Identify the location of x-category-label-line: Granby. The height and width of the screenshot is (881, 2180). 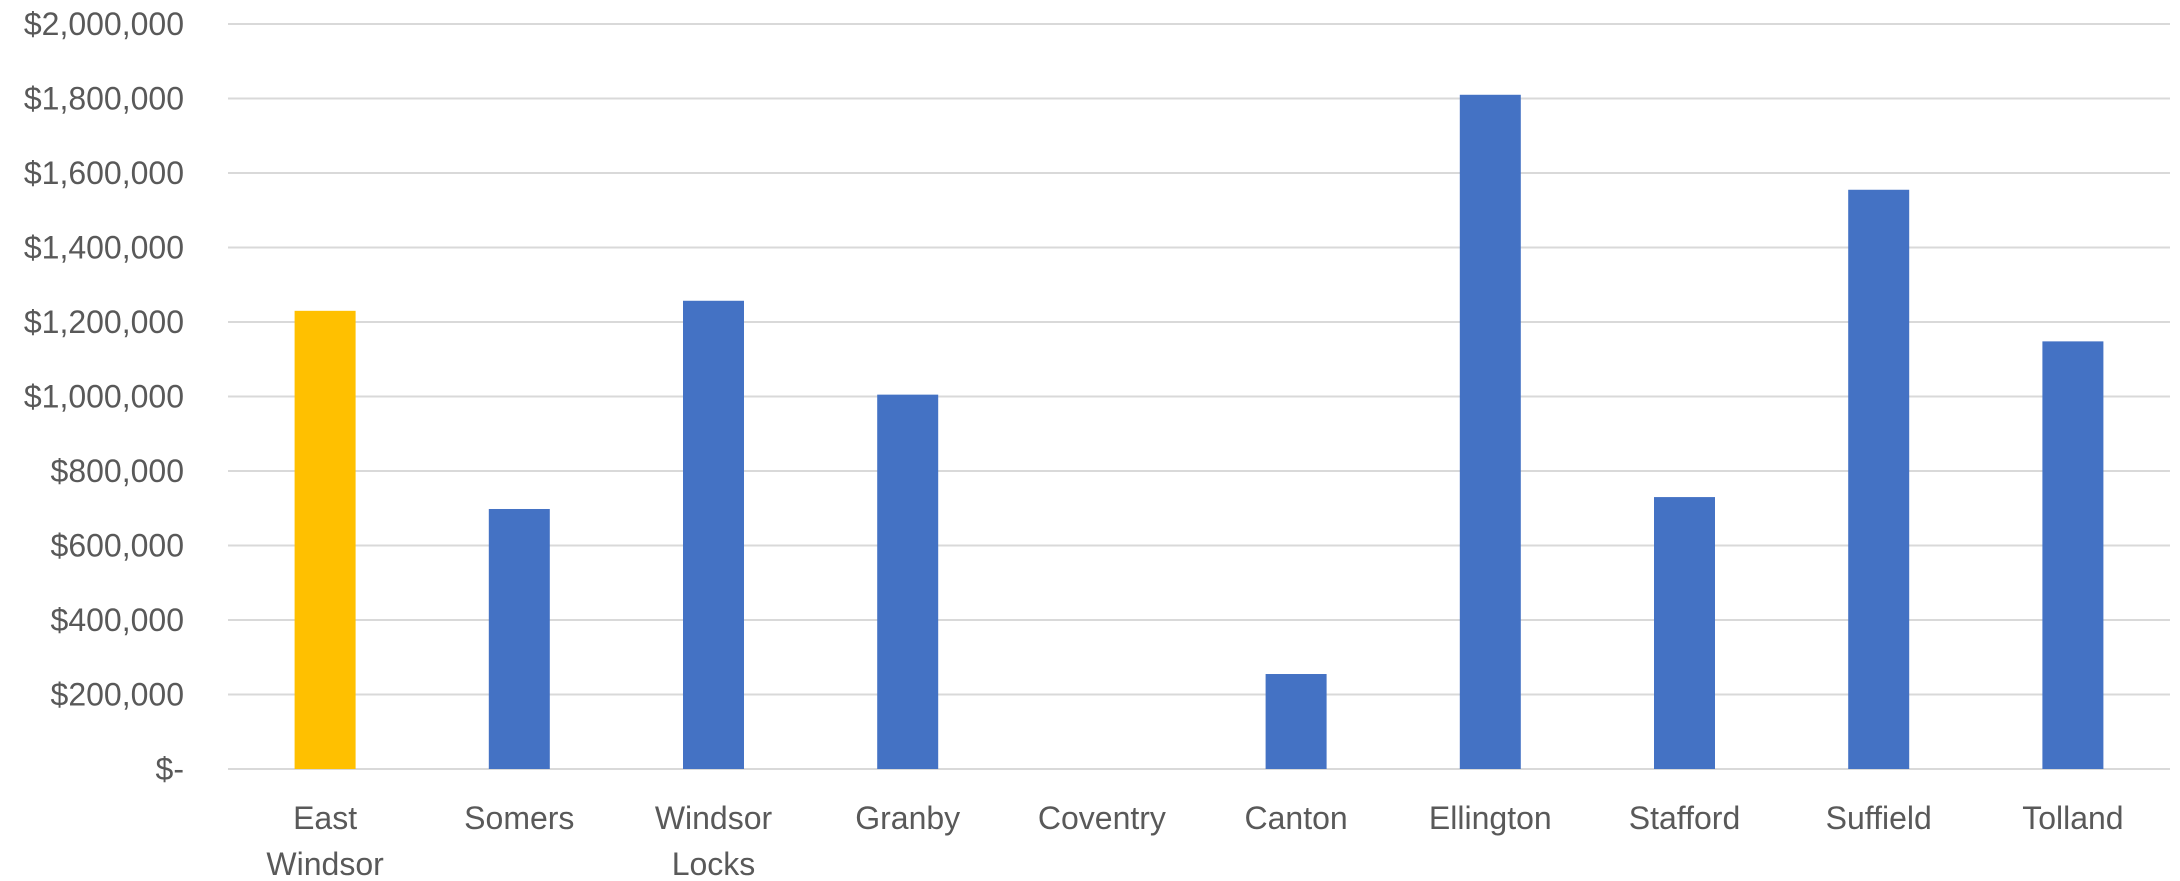
(907, 818).